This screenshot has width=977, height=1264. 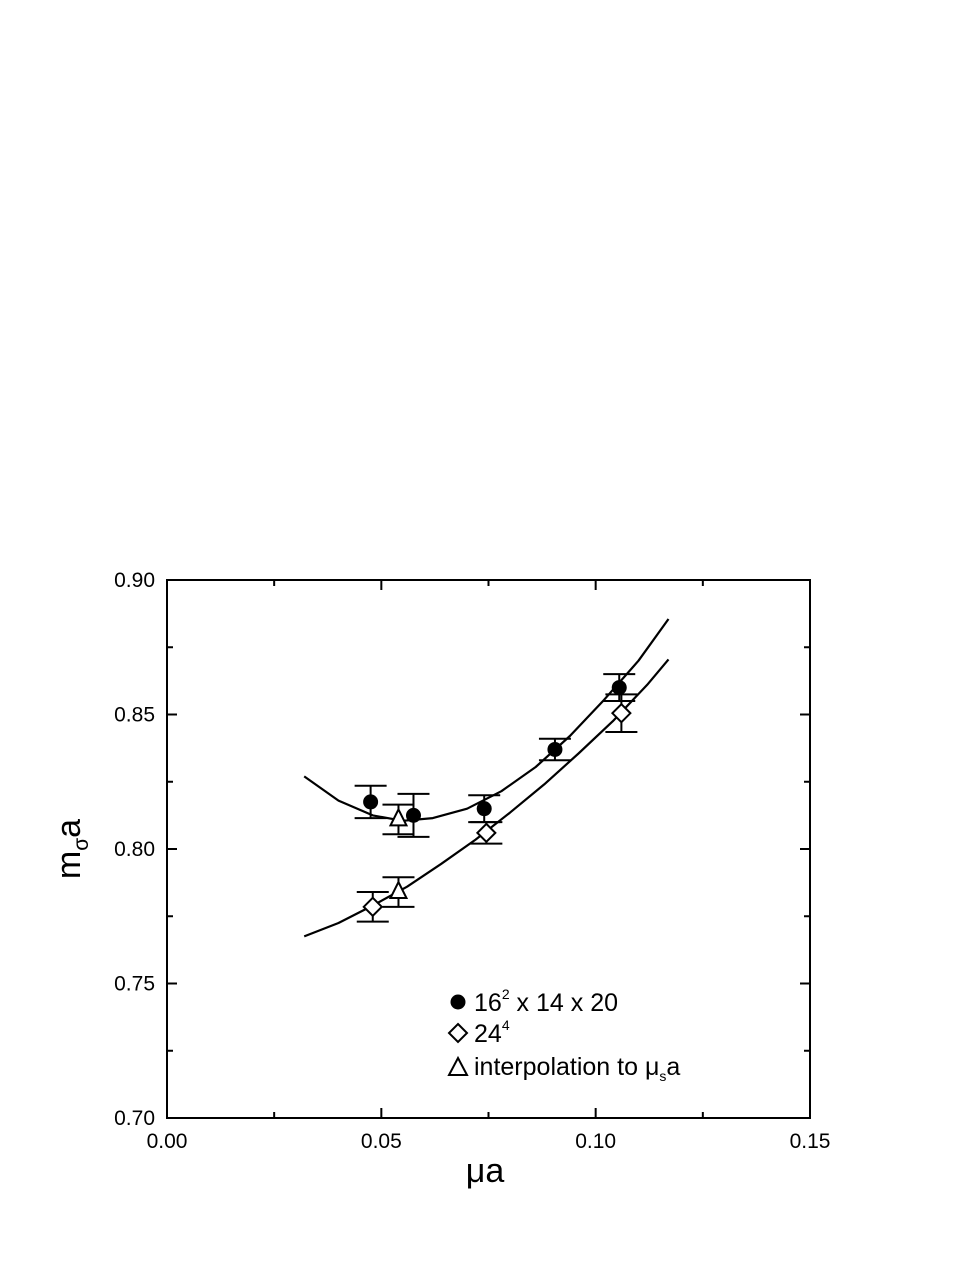 What do you see at coordinates (577, 1068) in the screenshot?
I see `legend-label-series-3: interpolation to μsa` at bounding box center [577, 1068].